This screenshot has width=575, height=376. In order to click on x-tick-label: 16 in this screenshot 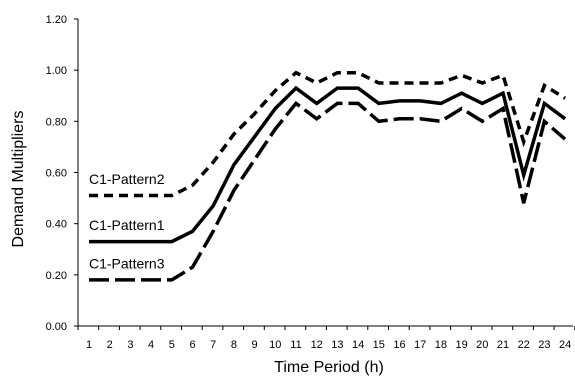, I will do `click(399, 345)`.